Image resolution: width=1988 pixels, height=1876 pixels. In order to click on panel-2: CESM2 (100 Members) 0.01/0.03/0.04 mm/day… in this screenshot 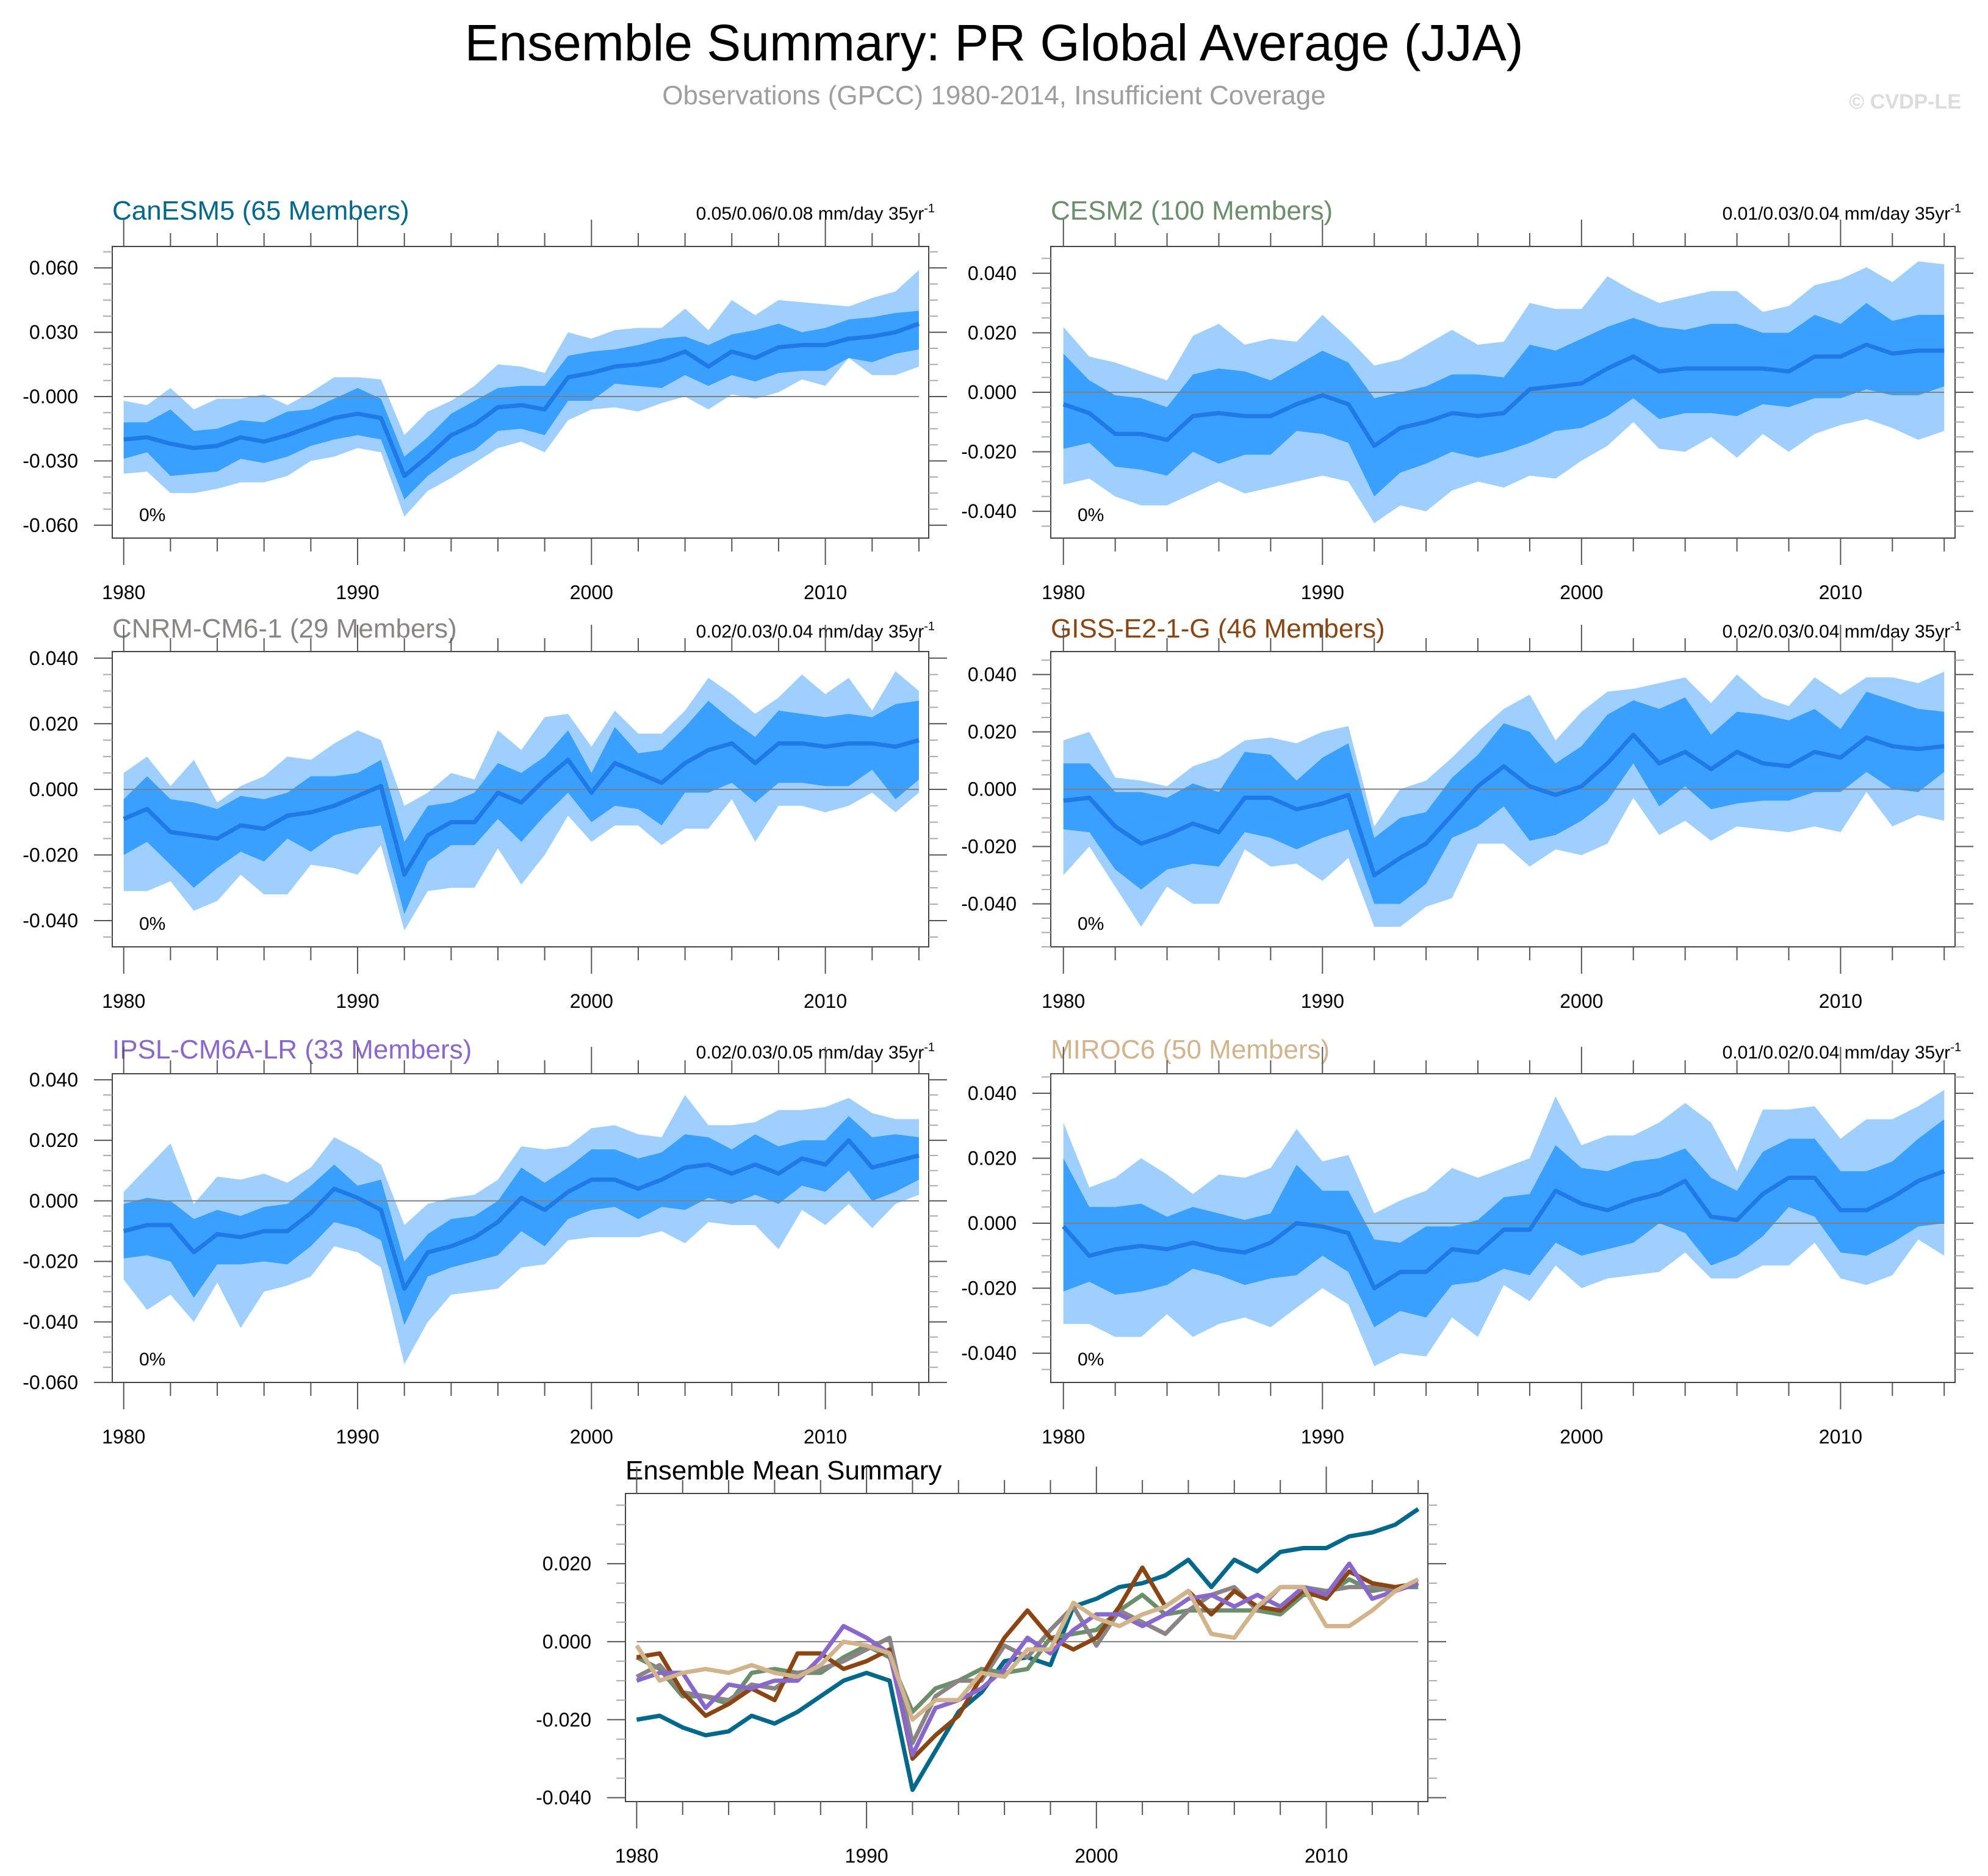, I will do `click(1467, 400)`.